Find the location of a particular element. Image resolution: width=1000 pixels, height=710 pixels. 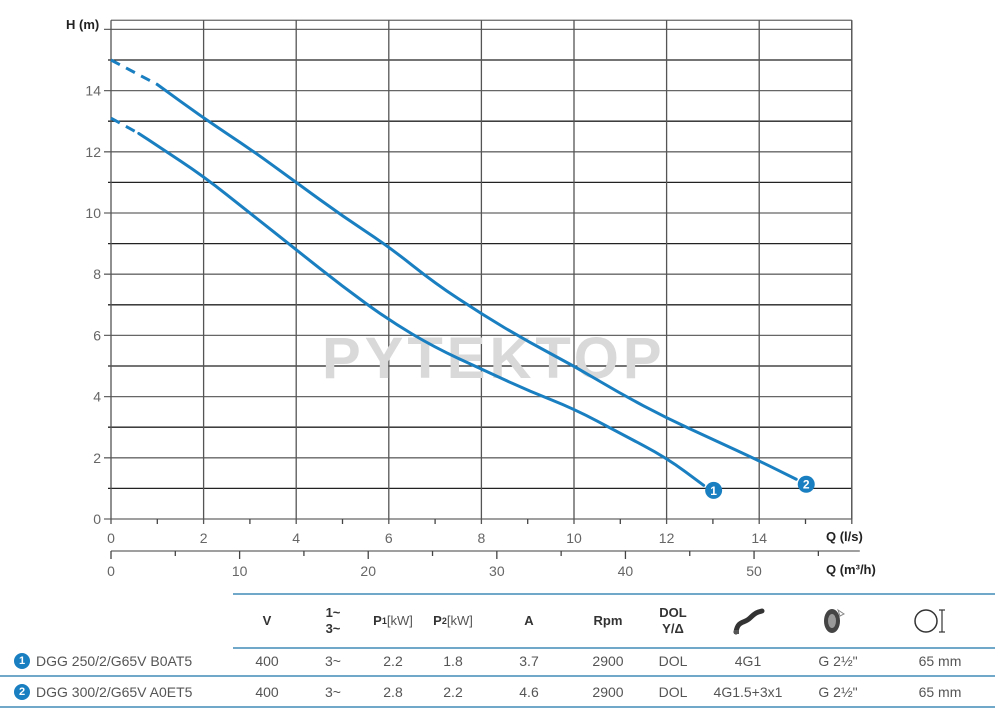

header-start-yd: Y/Δ is located at coordinates (673, 628).